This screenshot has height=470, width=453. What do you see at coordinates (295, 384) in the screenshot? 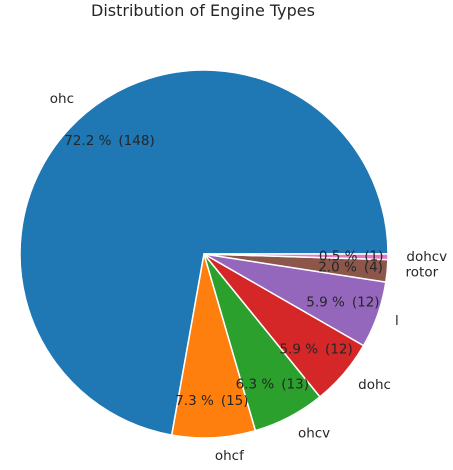
I see `slice-count-value: (13)` at bounding box center [295, 384].